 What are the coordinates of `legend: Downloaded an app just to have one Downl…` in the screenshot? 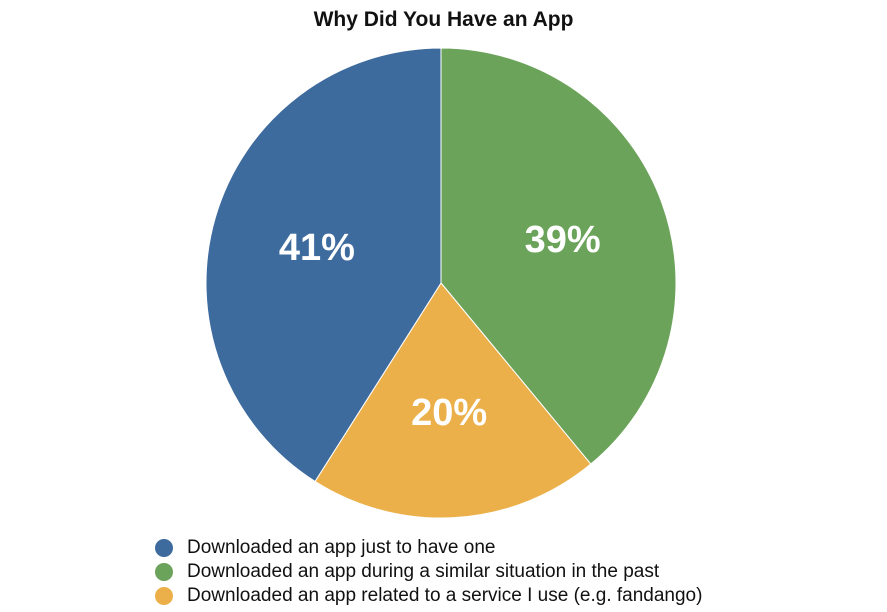 It's located at (428, 572).